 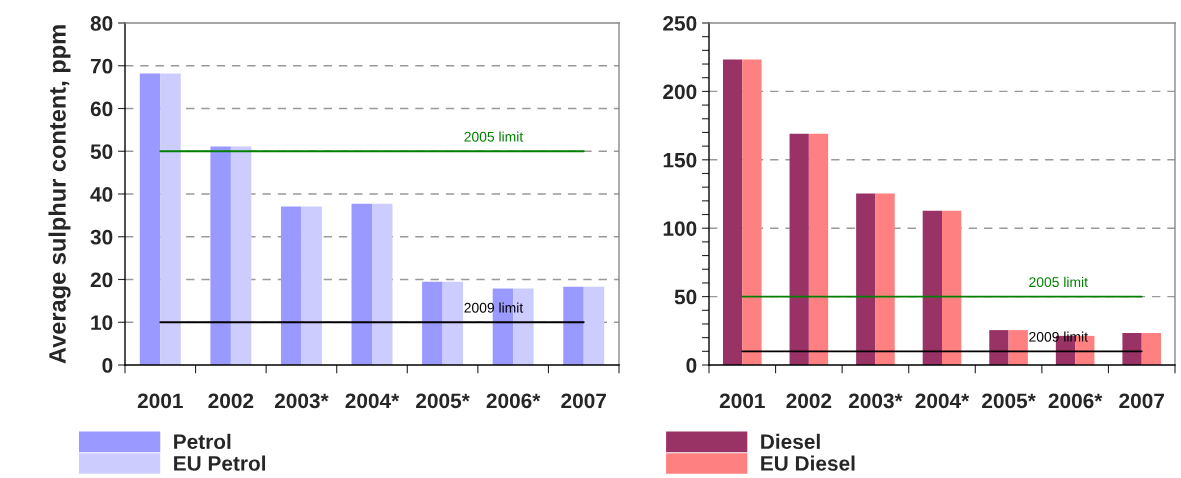 I want to click on y-tick-label: 20, so click(x=101, y=280).